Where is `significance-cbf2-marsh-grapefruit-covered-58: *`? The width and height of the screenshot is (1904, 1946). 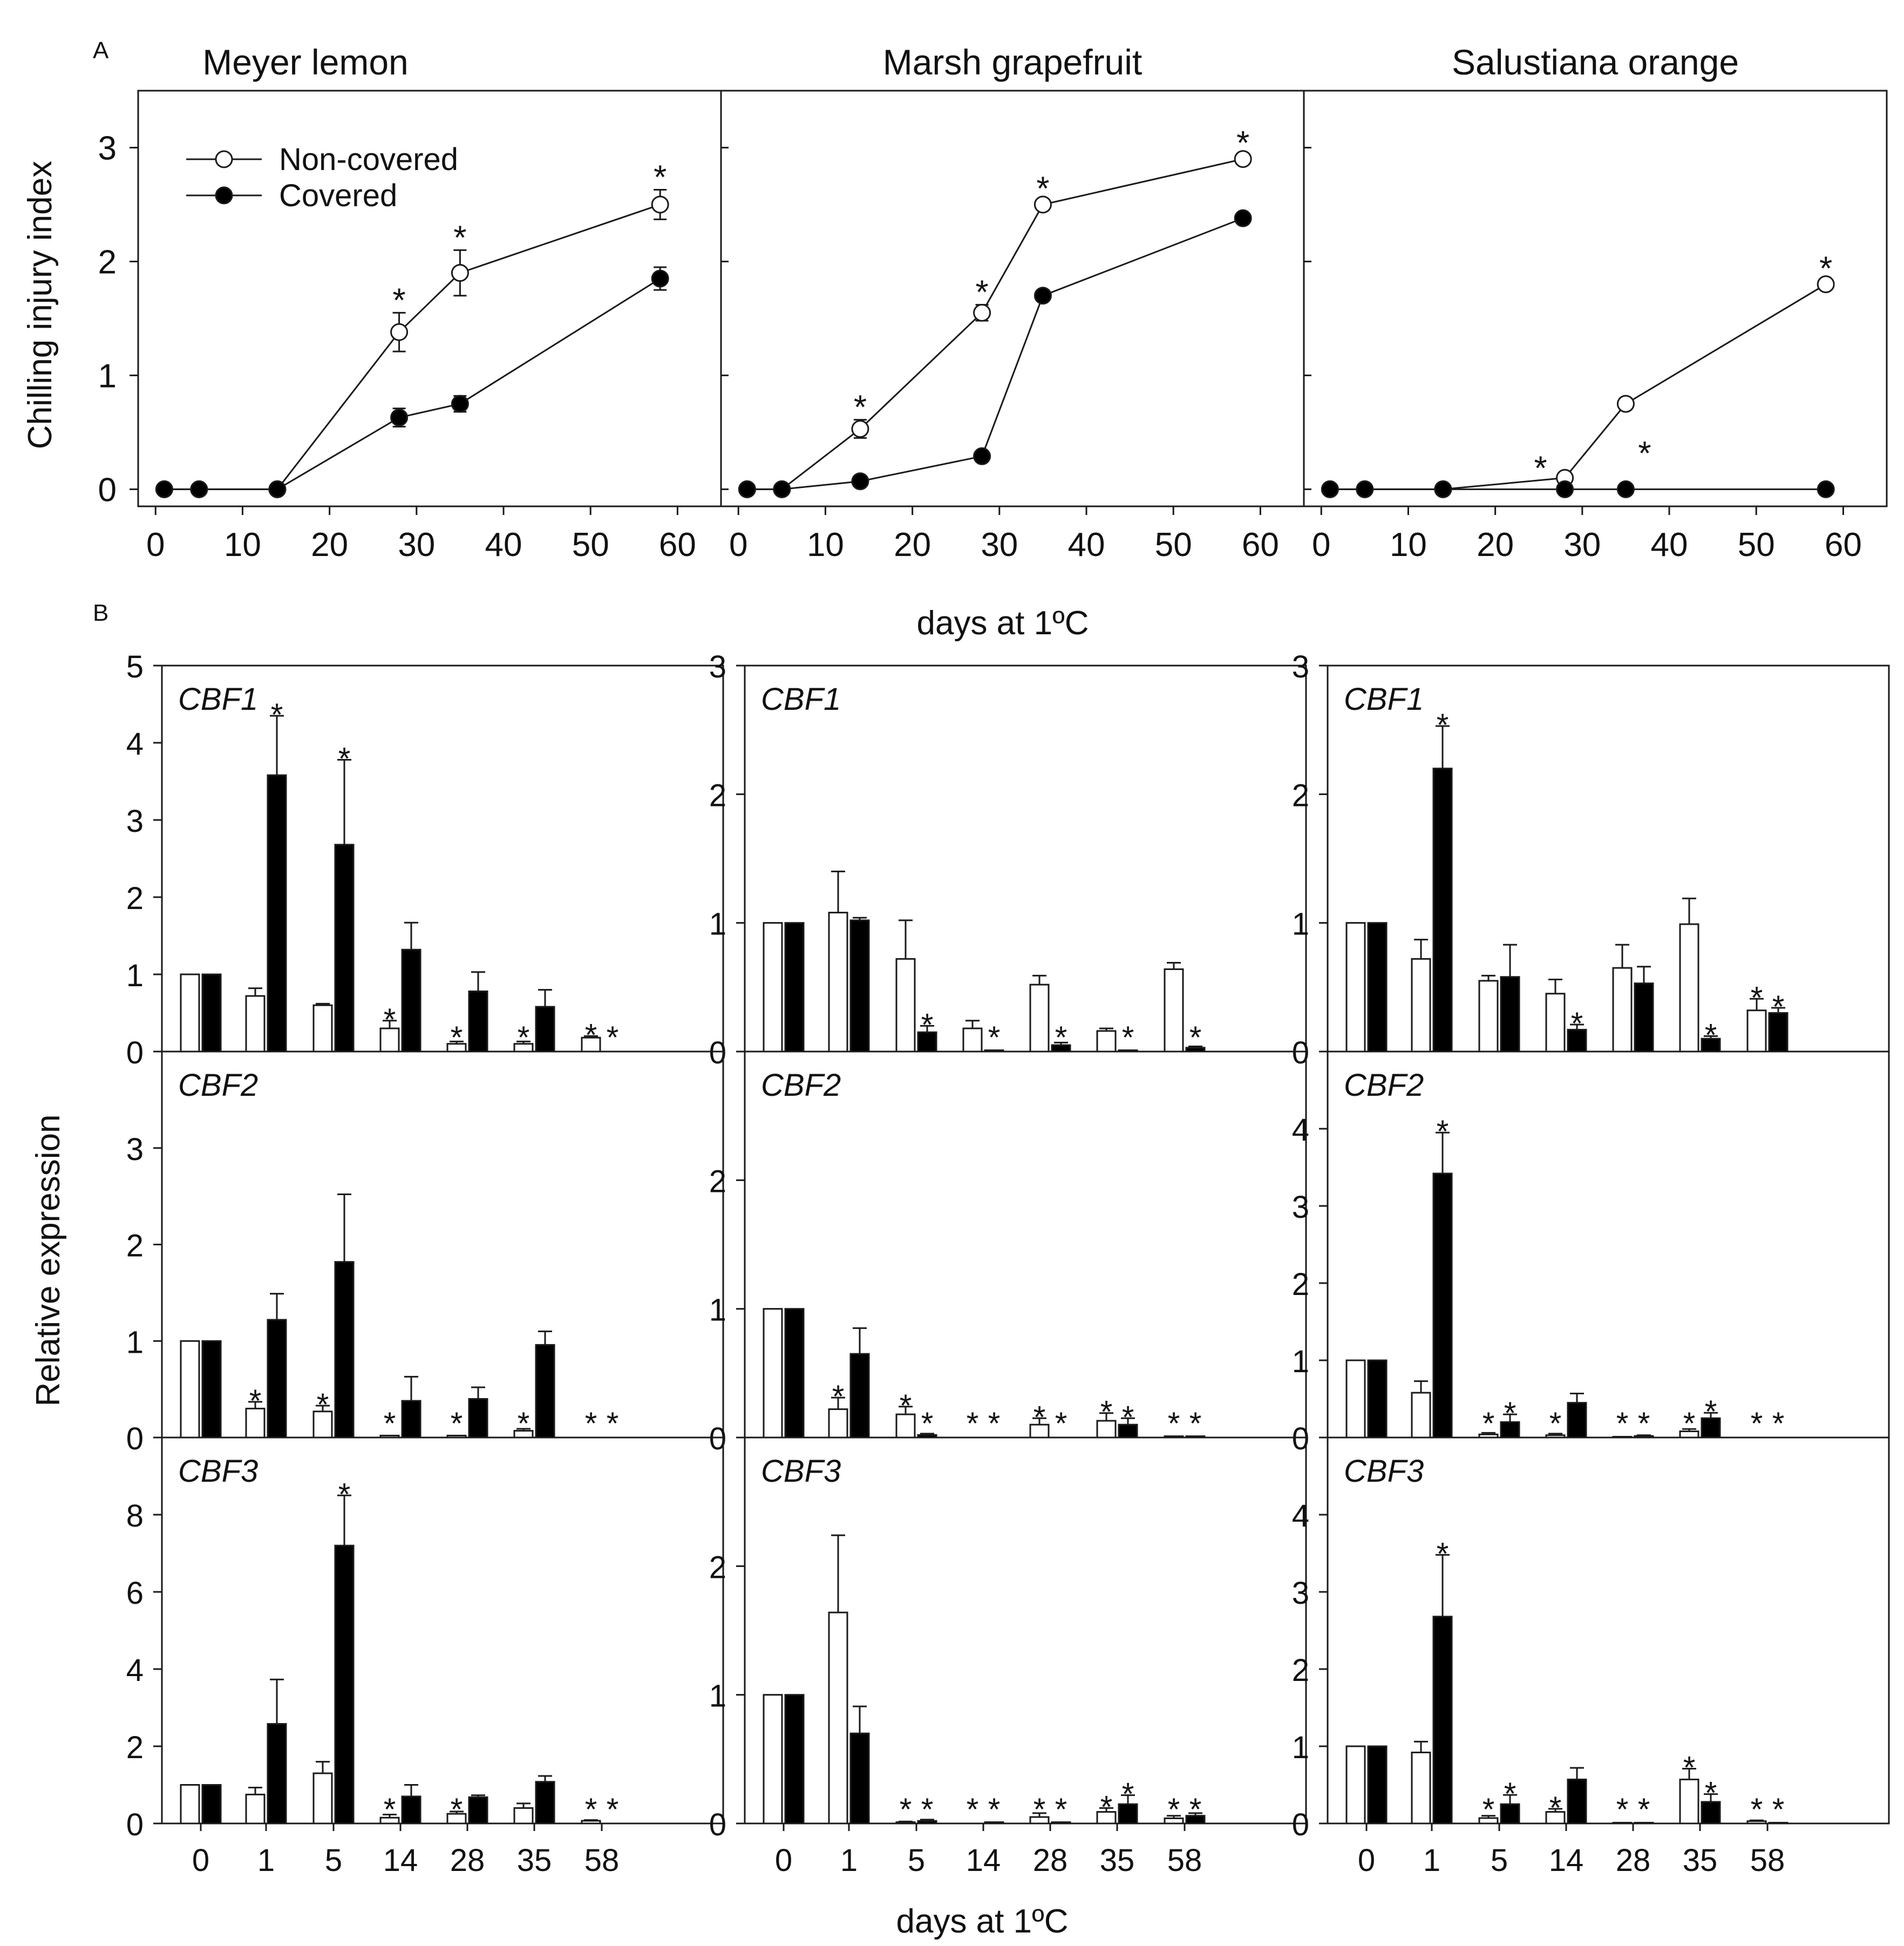 significance-cbf2-marsh-grapefruit-covered-58: * is located at coordinates (1195, 1423).